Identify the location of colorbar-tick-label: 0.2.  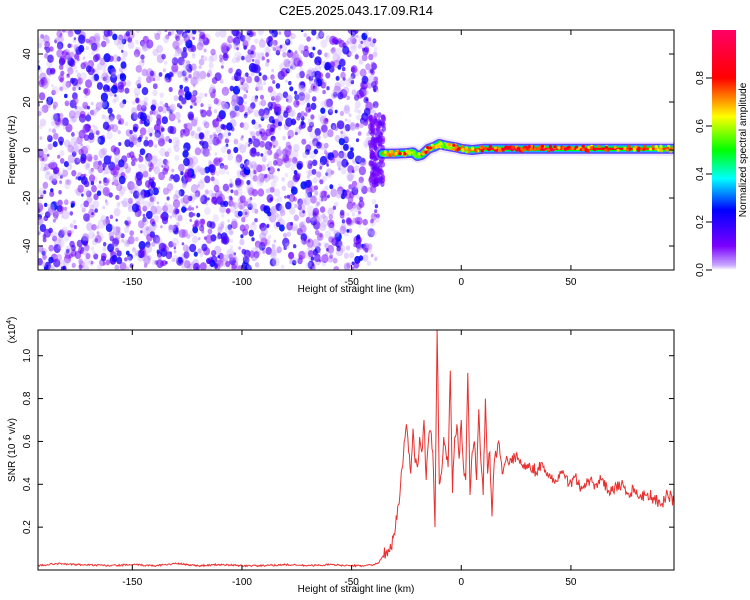
(700, 222).